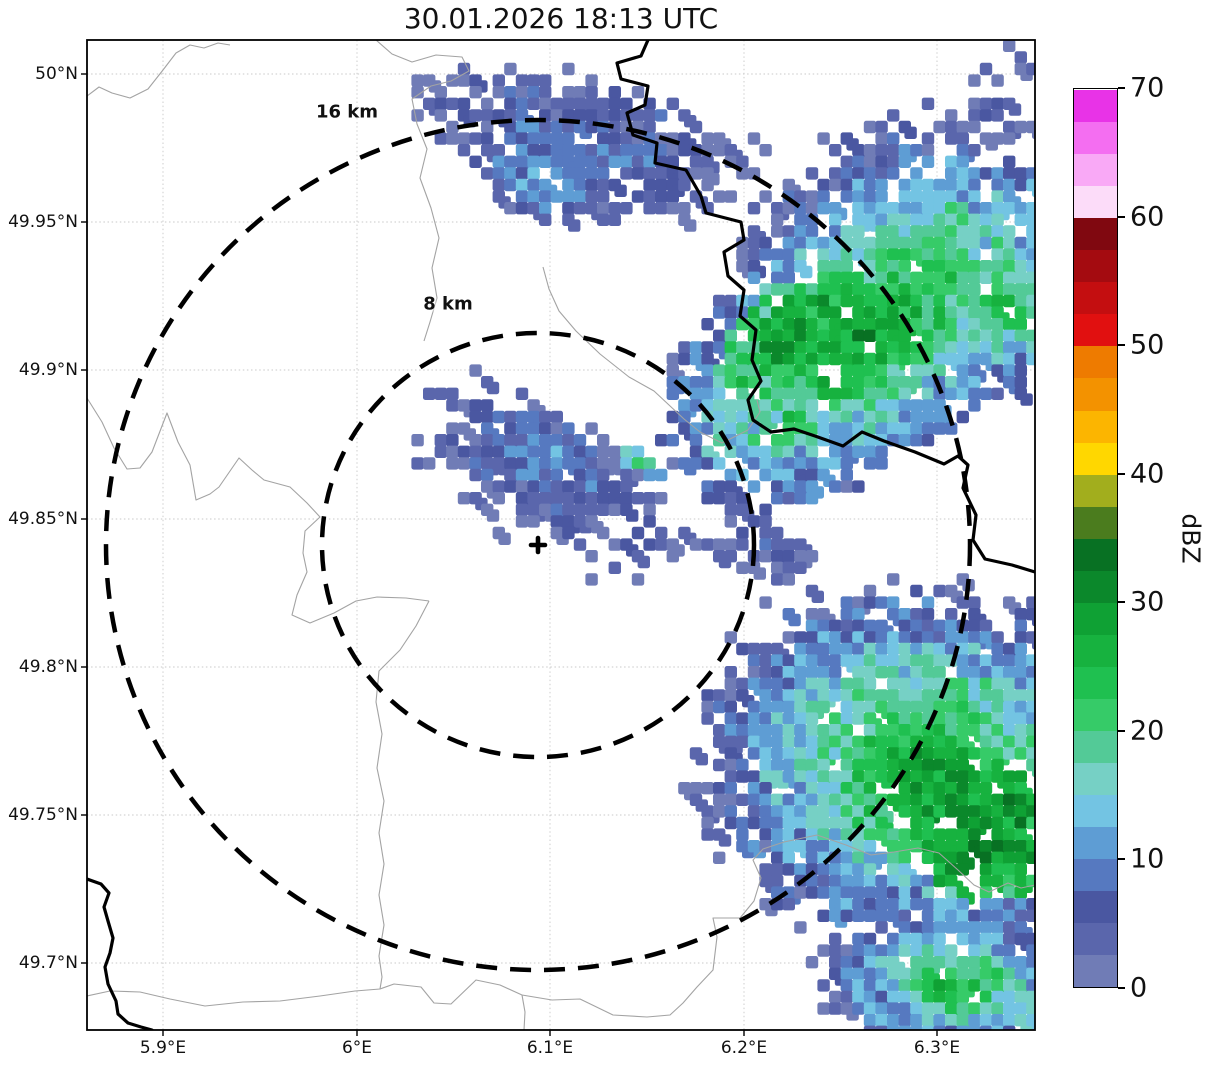 This screenshot has width=1207, height=1069. I want to click on lat-tick-label: 49.9°N, so click(48, 370).